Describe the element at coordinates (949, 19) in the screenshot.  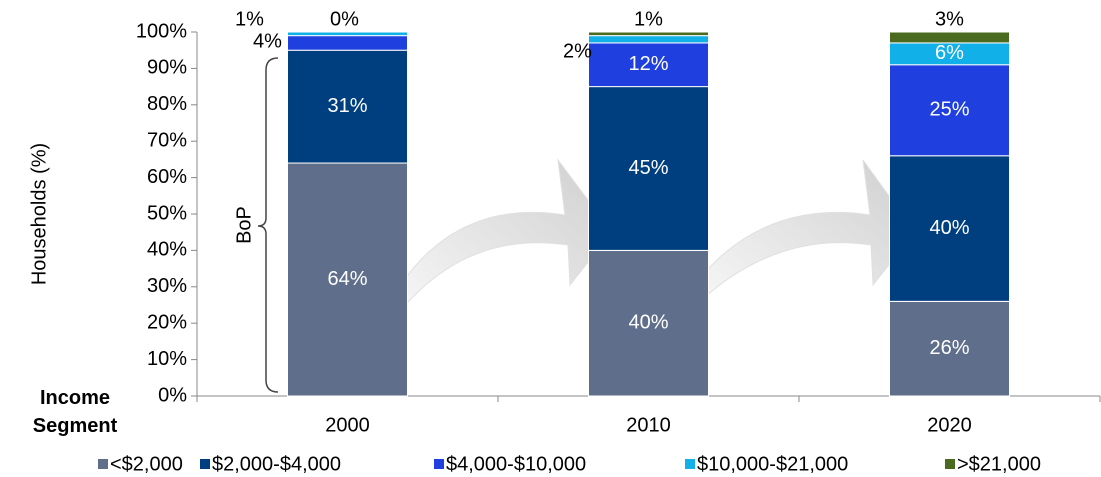
I see `data-label: 3%` at that location.